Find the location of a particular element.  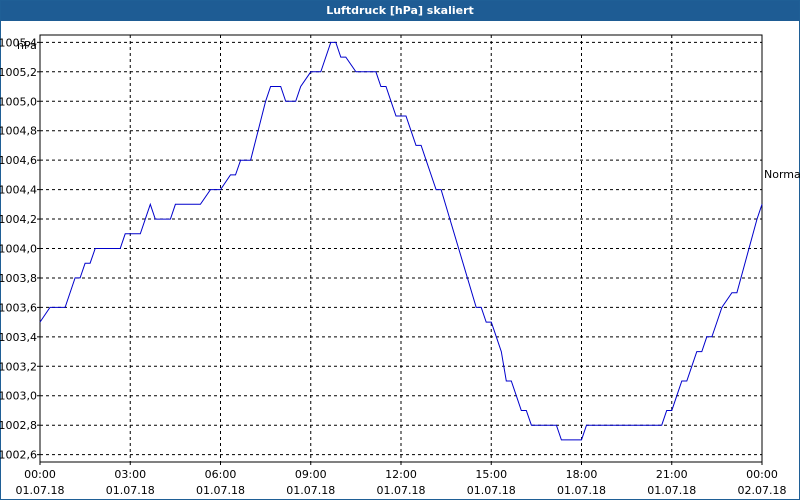

y-tick-label: 1003,0 is located at coordinates (18, 396).